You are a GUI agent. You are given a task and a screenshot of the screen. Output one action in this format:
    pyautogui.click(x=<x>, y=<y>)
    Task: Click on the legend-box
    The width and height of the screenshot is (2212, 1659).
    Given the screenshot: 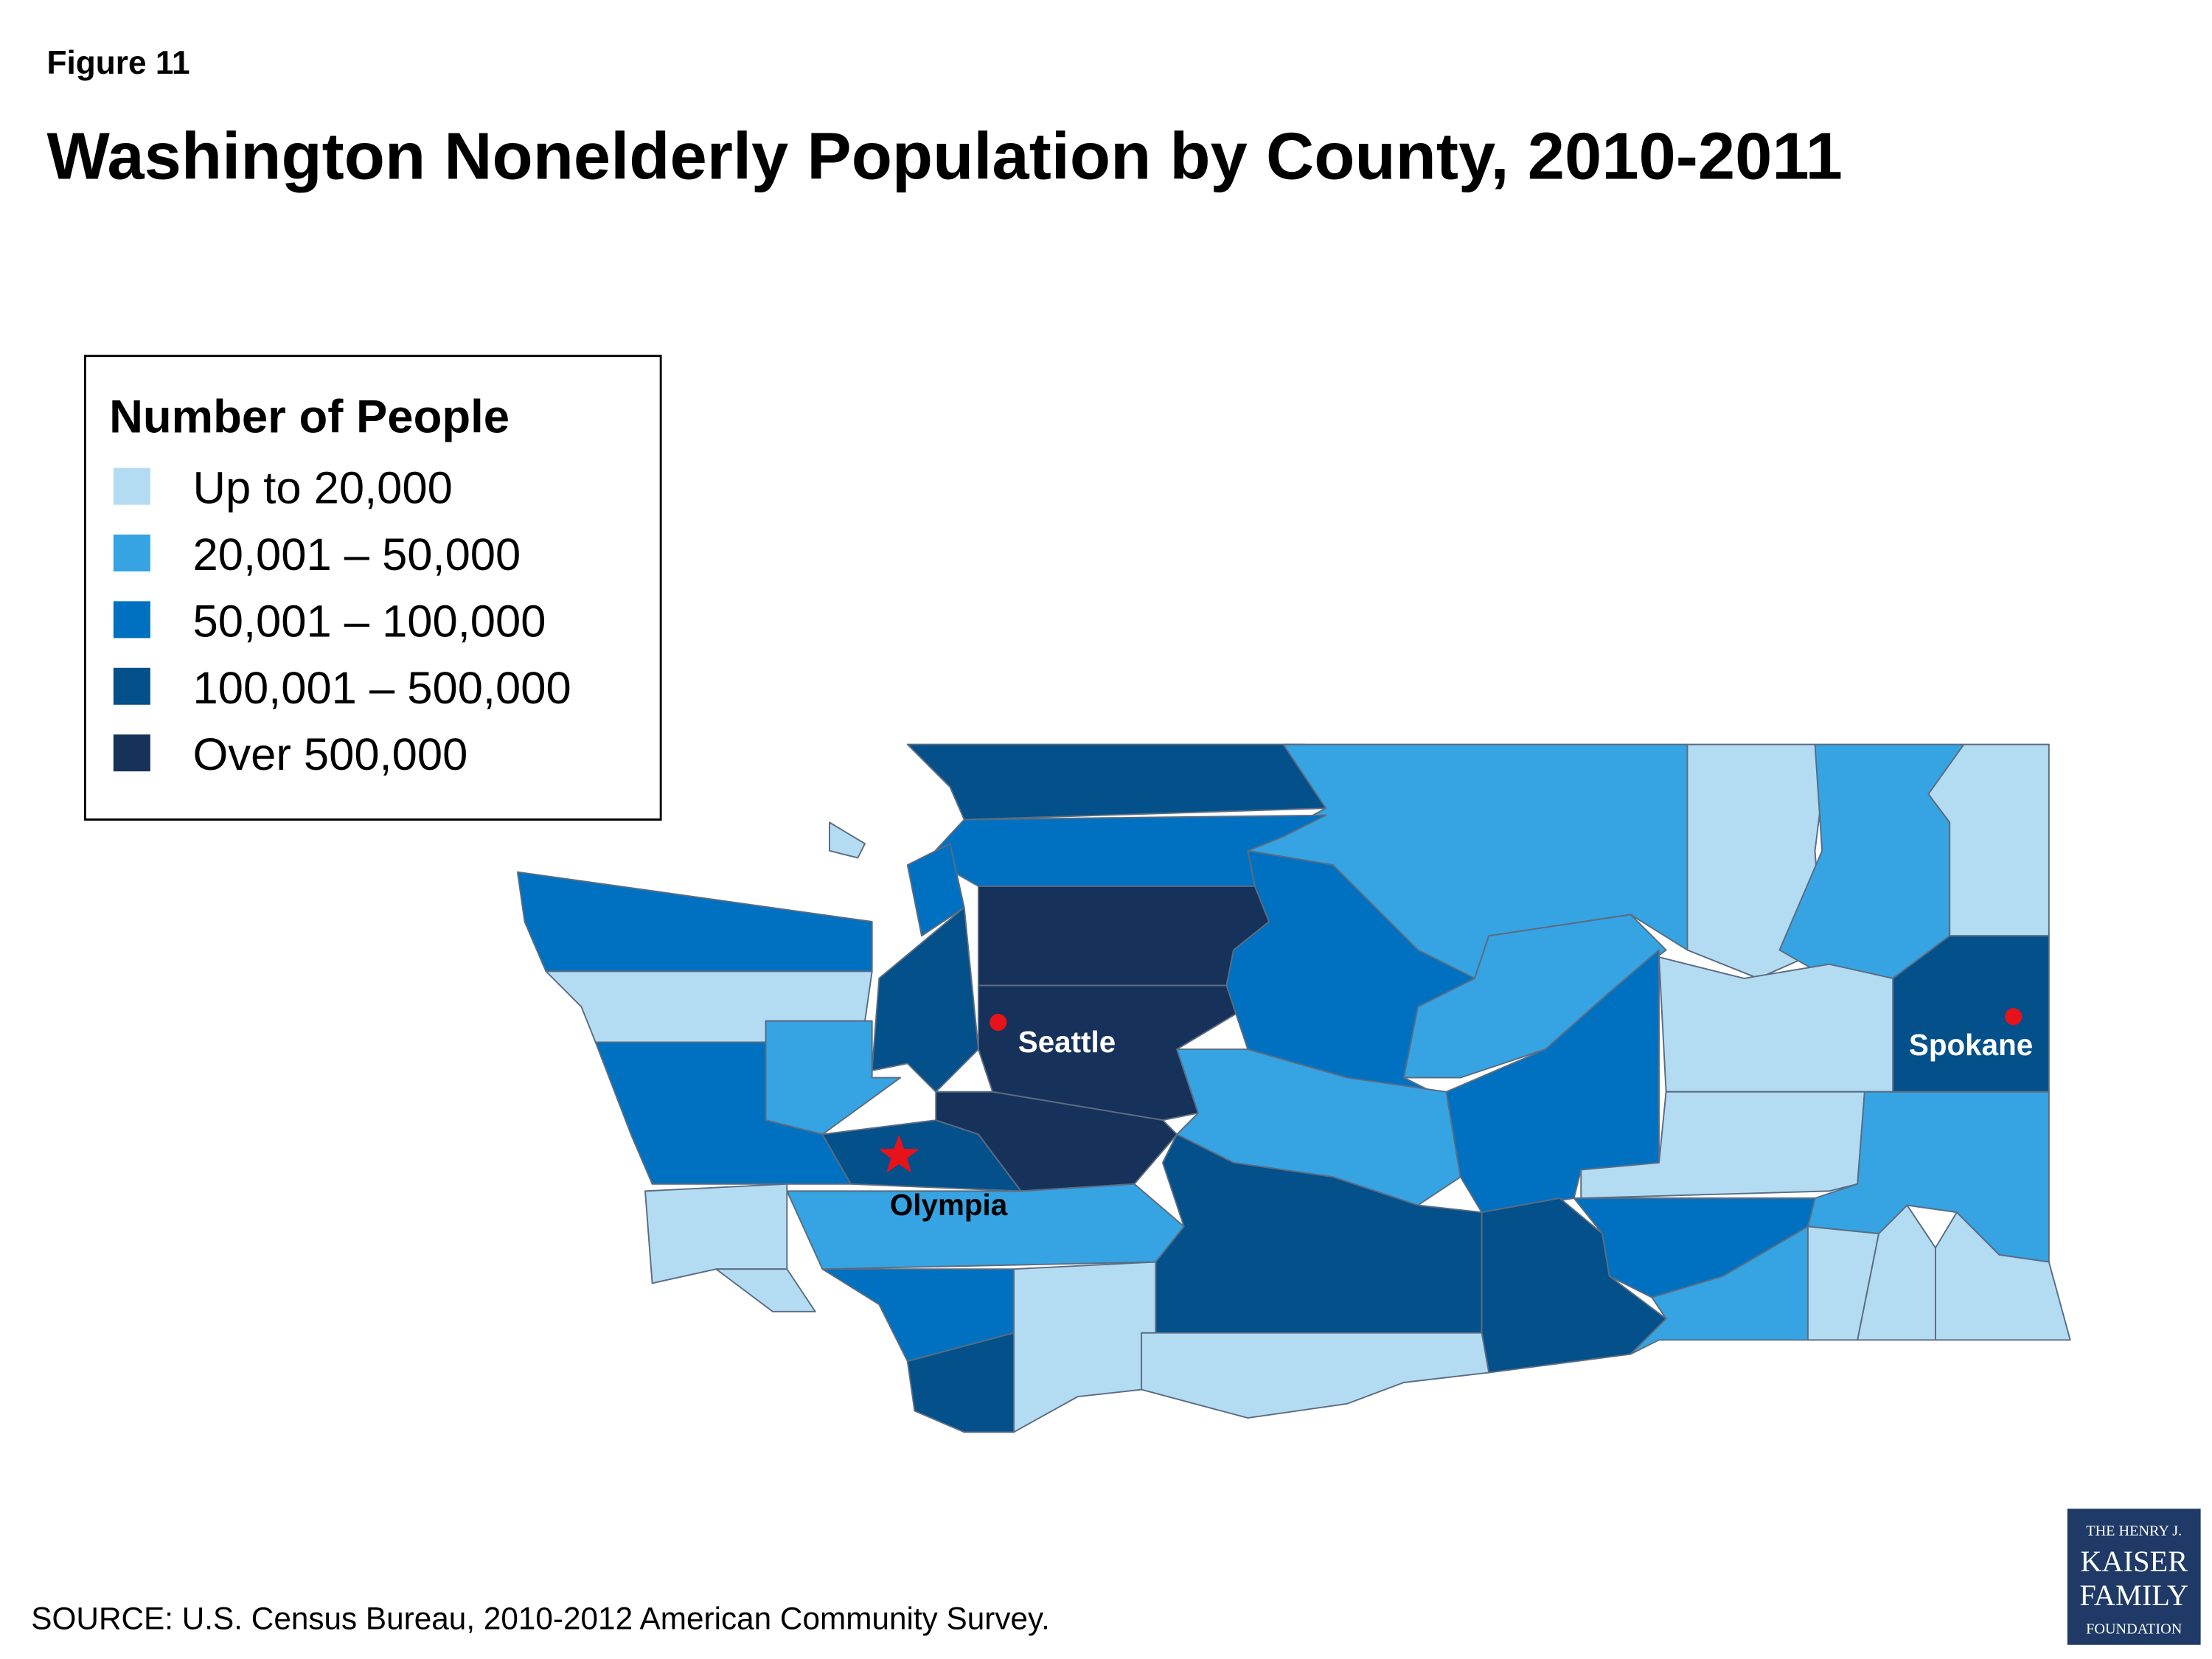 What is the action you would take?
    pyautogui.click(x=372, y=588)
    